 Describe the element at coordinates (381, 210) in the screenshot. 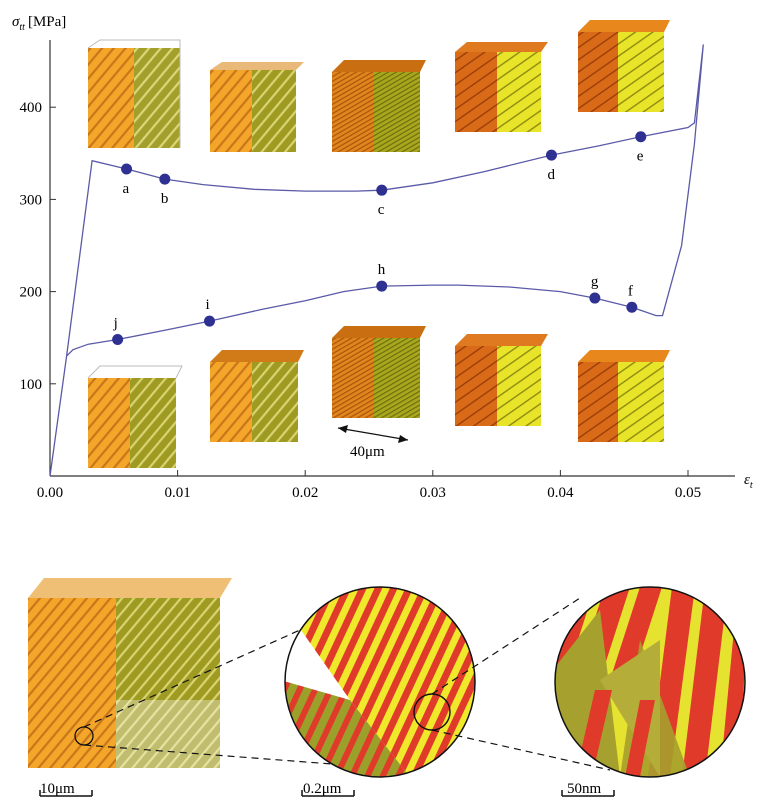

I see `data-point-label-c: c` at that location.